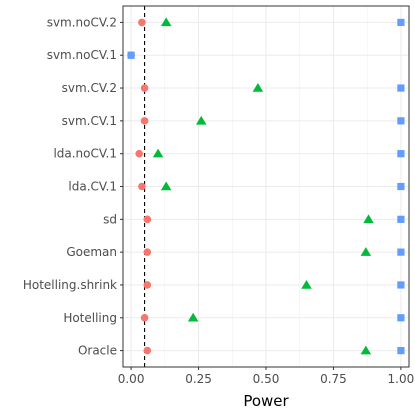 The height and width of the screenshot is (415, 415). I want to click on y-tick-label: Hotelling.shrink, so click(70, 285).